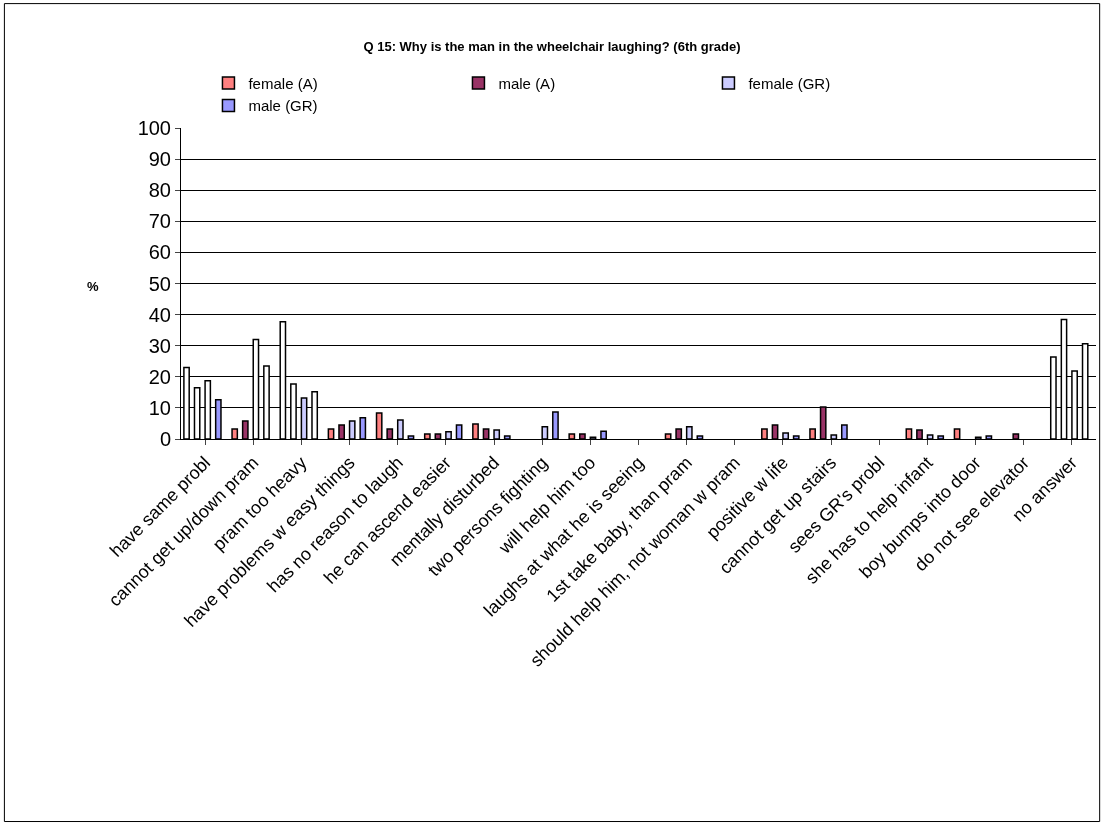 The width and height of the screenshot is (1104, 827). Describe the element at coordinates (283, 83) in the screenshot. I see `legend-label: female (A)` at that location.